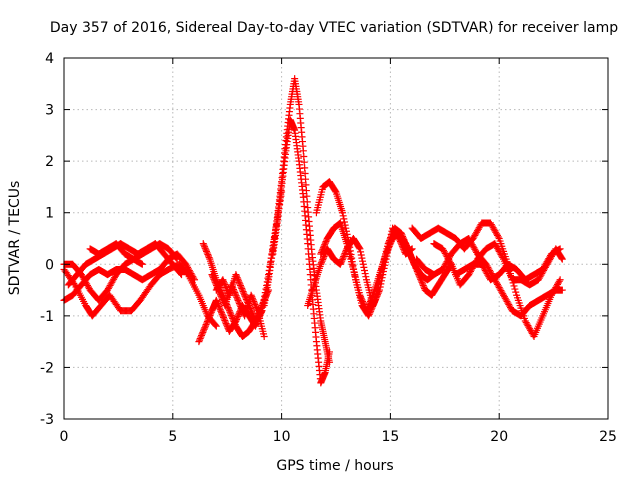  I want to click on y-tick-label: -2, so click(47, 368).